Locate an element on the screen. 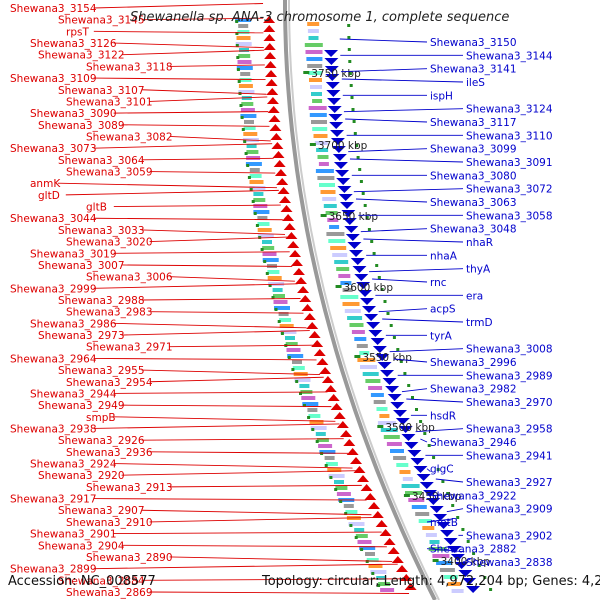 This screenshot has width=600, height=600. forward-gene-label: Shewana3_3118 is located at coordinates (129, 67).